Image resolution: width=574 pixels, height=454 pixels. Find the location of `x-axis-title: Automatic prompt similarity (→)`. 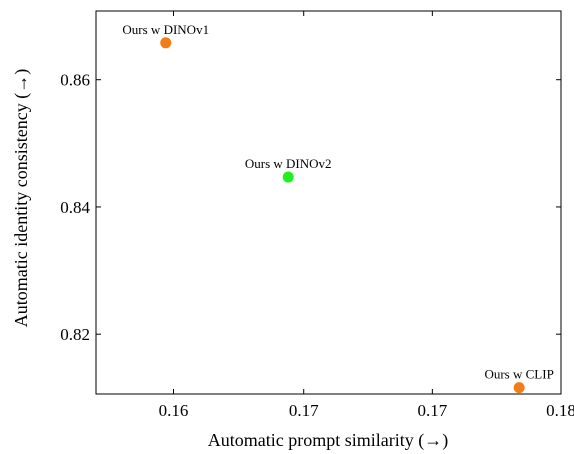

x-axis-title: Automatic prompt similarity (→) is located at coordinates (328, 440).